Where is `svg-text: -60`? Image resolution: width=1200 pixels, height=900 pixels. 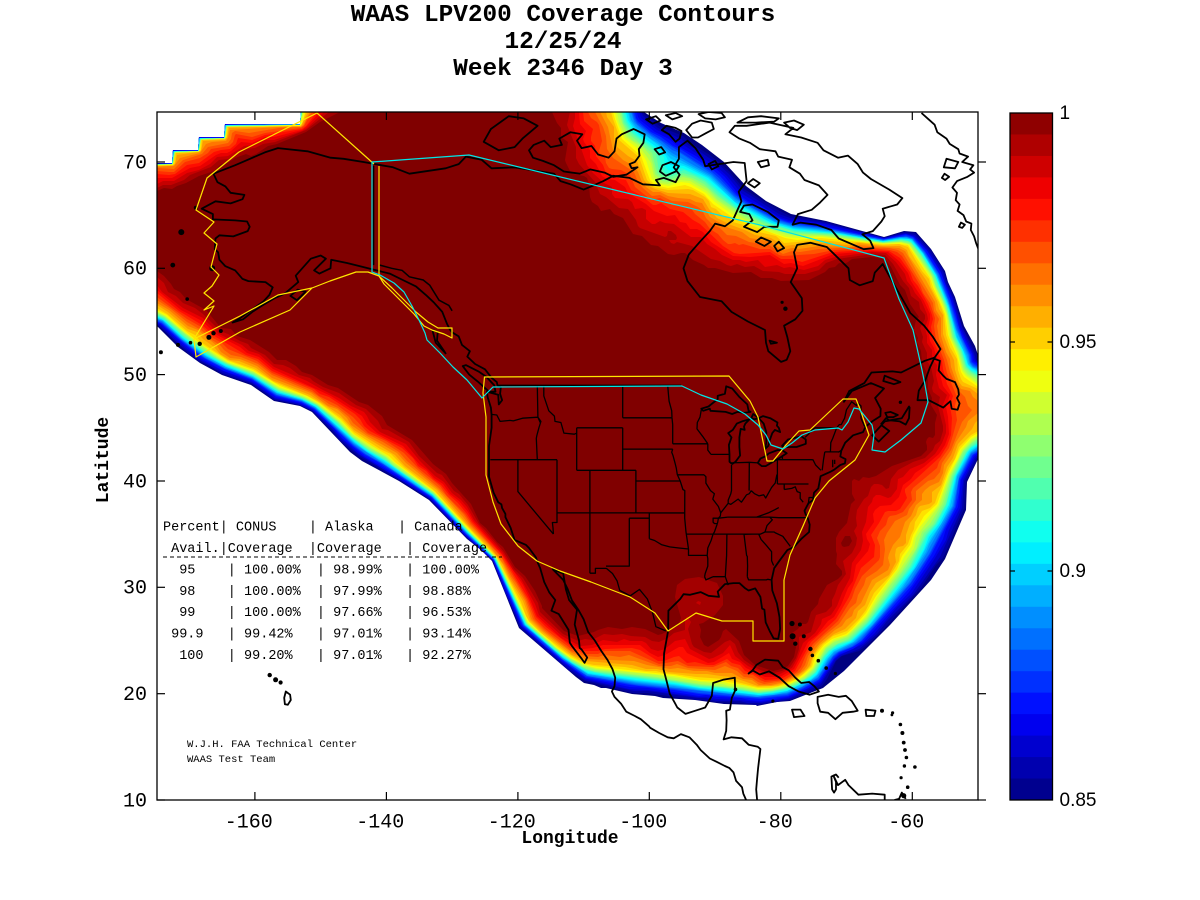 svg-text: -60 is located at coordinates (906, 822).